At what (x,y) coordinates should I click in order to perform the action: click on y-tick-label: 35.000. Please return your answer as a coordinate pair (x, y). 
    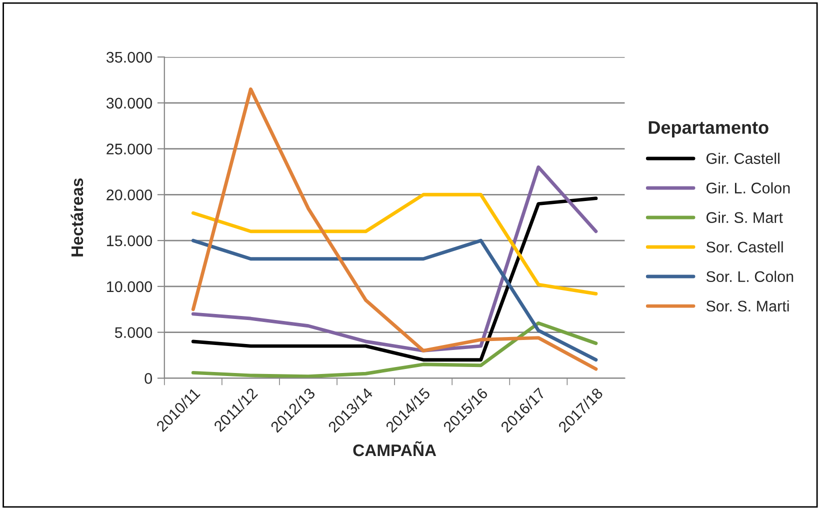
    Looking at the image, I should click on (129, 57).